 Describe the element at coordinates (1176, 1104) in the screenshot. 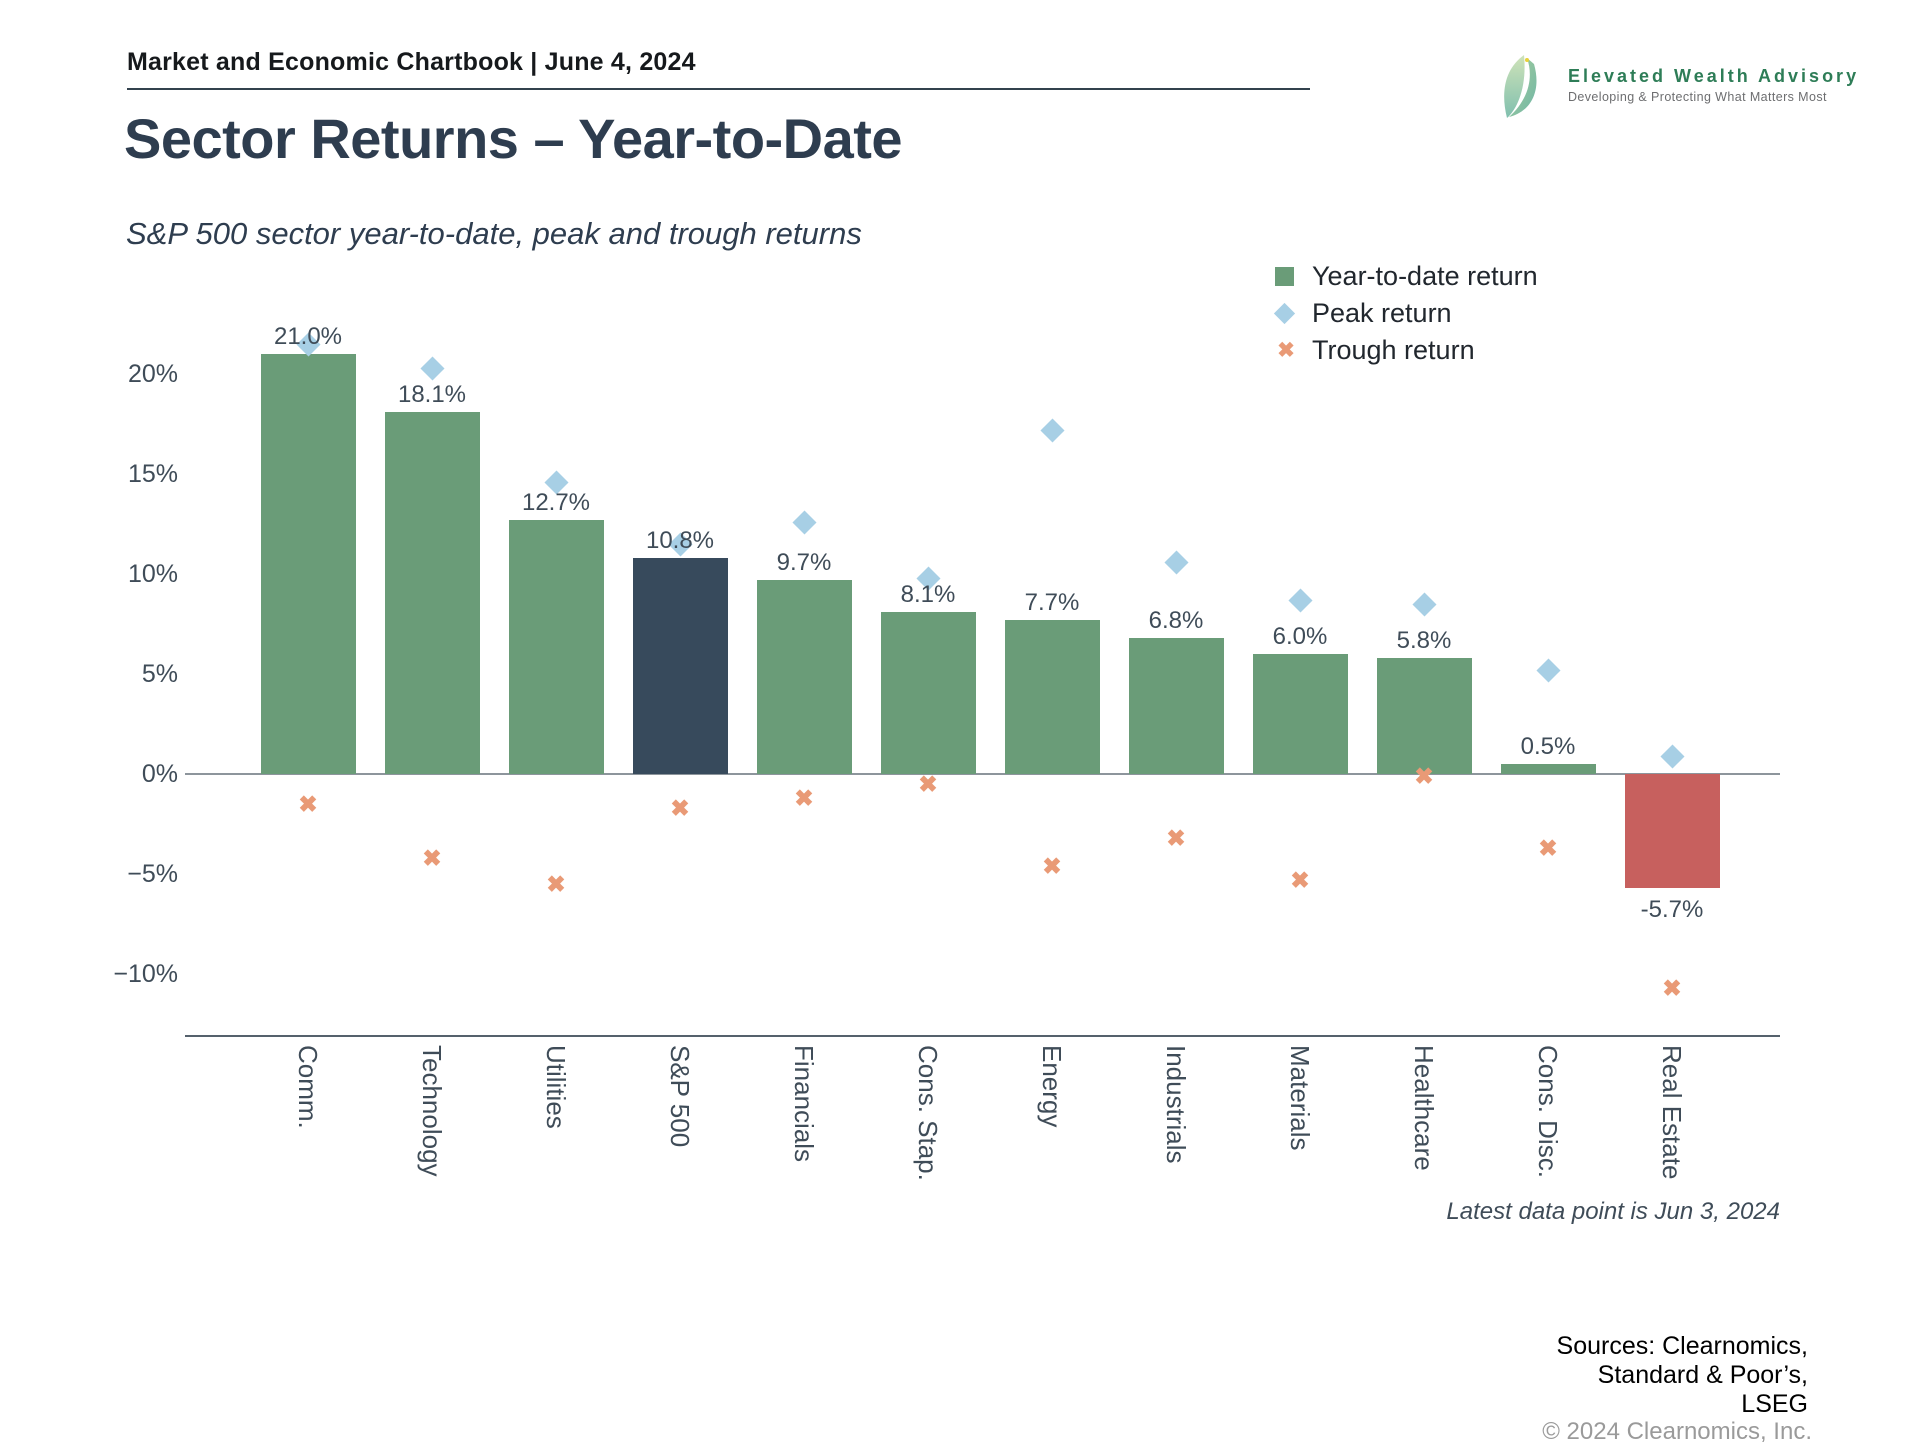

I see `x-axis-category-label: Industrials` at that location.